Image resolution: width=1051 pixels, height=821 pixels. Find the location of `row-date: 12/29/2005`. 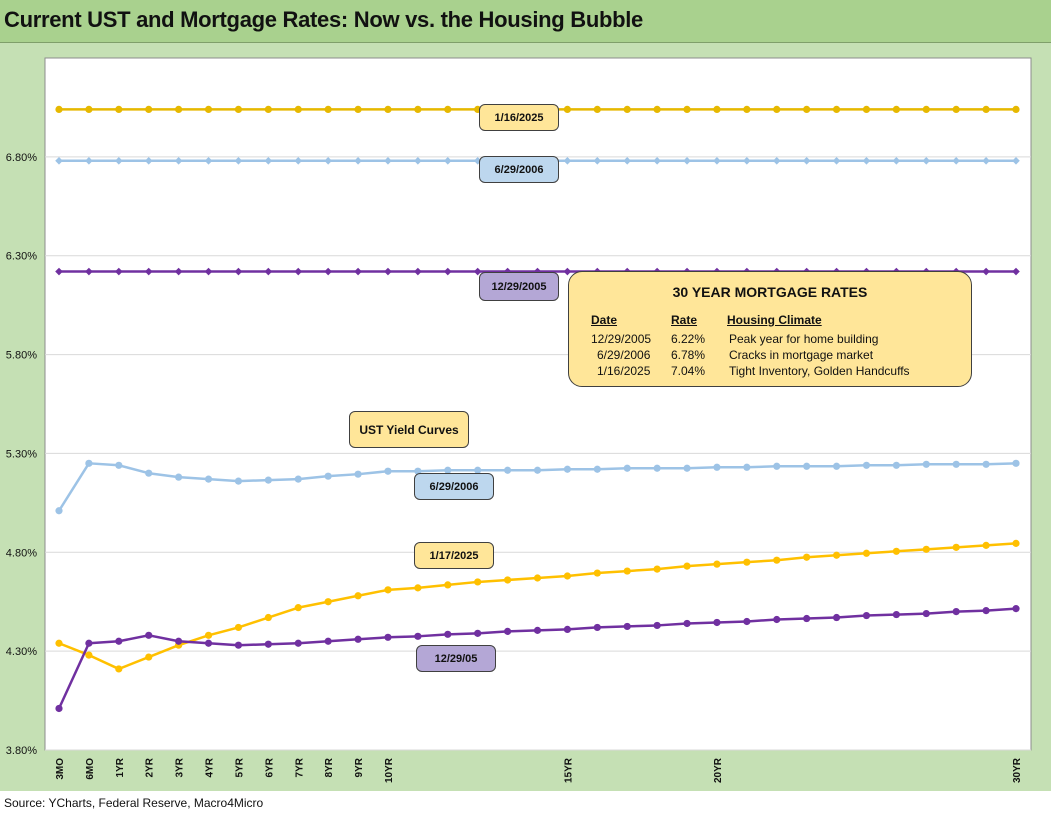

row-date: 12/29/2005 is located at coordinates (621, 339).